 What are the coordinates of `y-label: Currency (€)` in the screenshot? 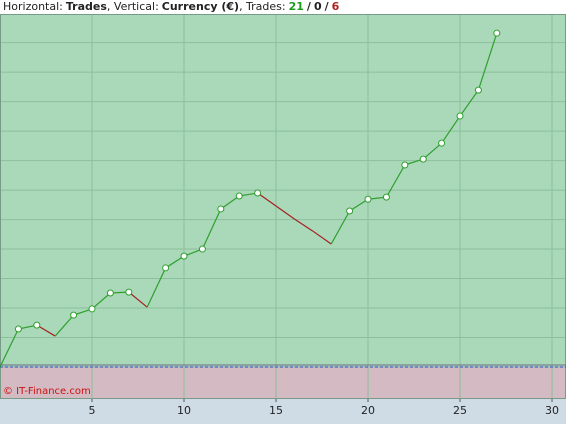 It's located at (200, 6).